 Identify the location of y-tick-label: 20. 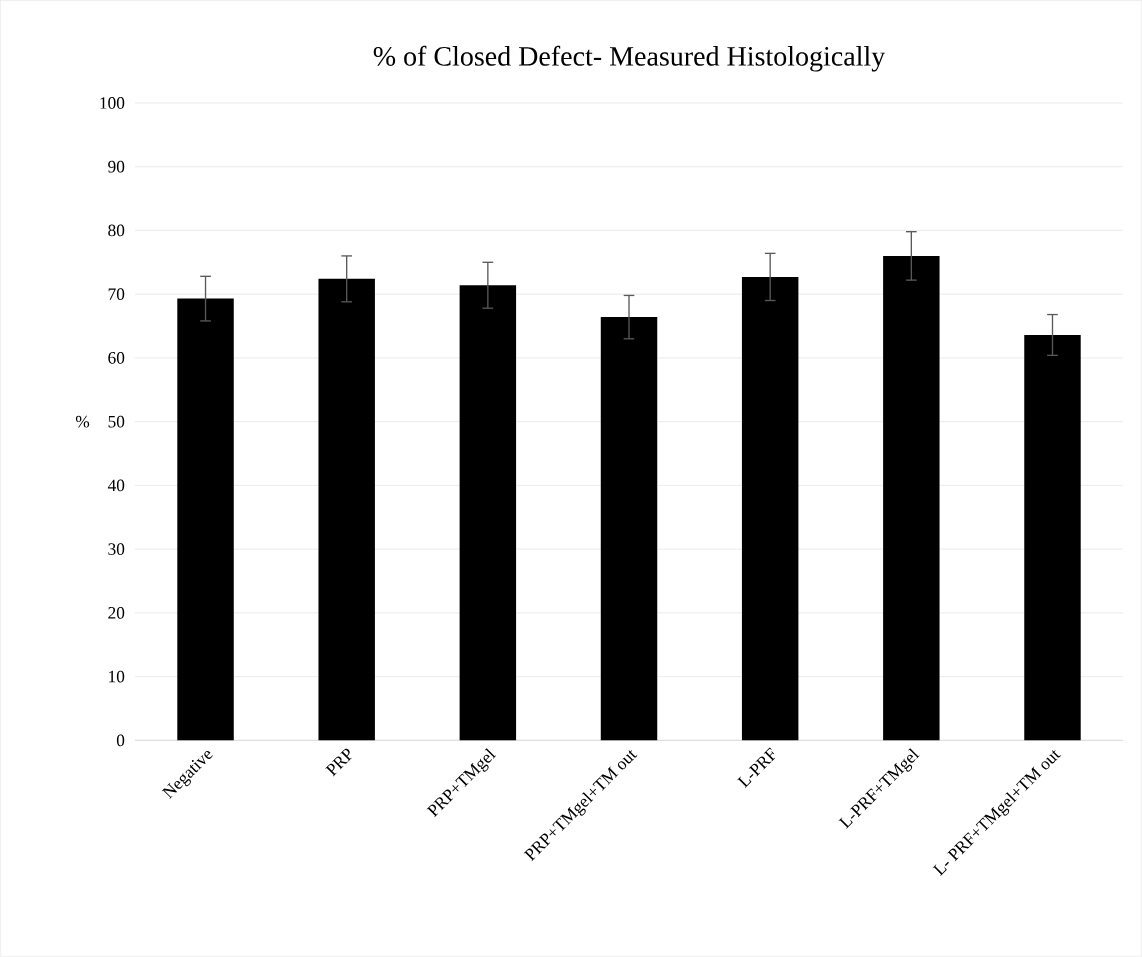
(116, 613).